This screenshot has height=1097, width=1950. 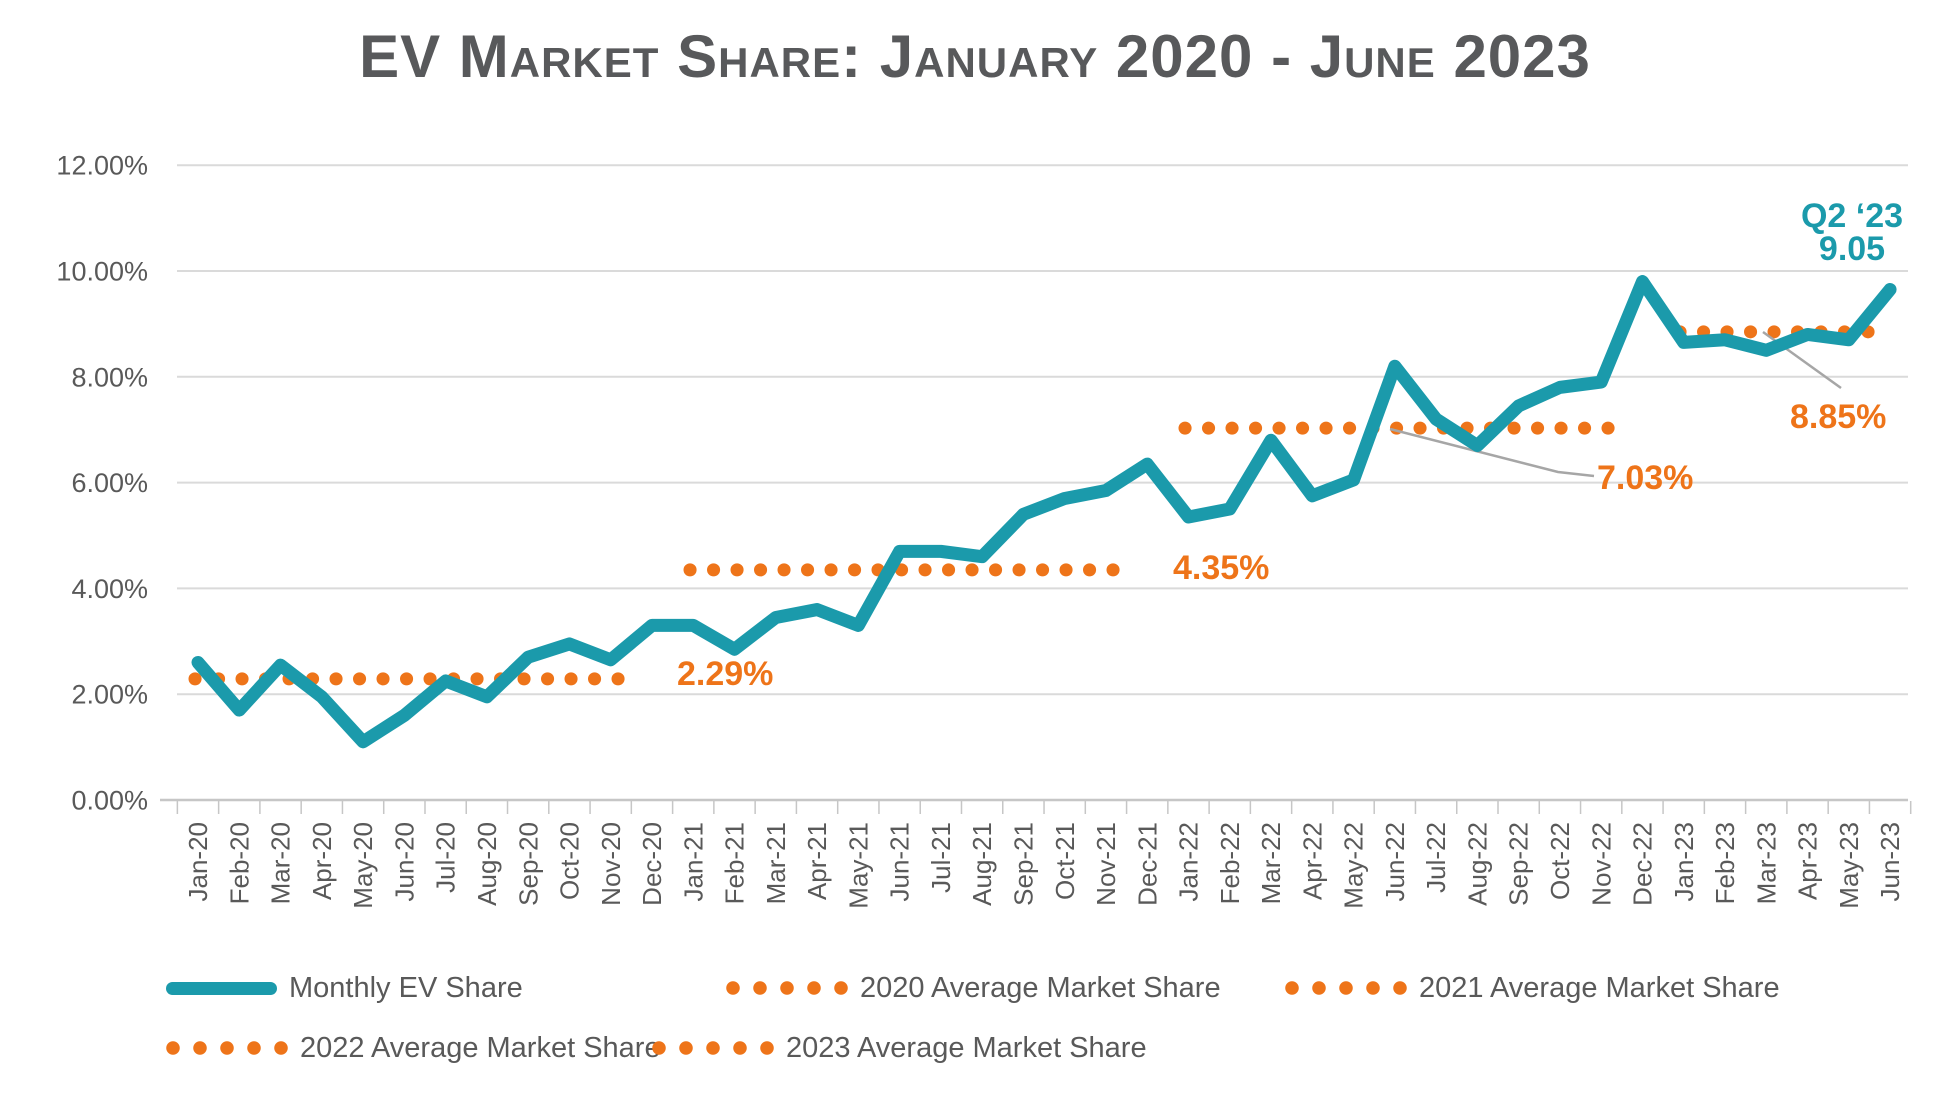 What do you see at coordinates (693, 862) in the screenshot?
I see `x-axis-label: Jan-21` at bounding box center [693, 862].